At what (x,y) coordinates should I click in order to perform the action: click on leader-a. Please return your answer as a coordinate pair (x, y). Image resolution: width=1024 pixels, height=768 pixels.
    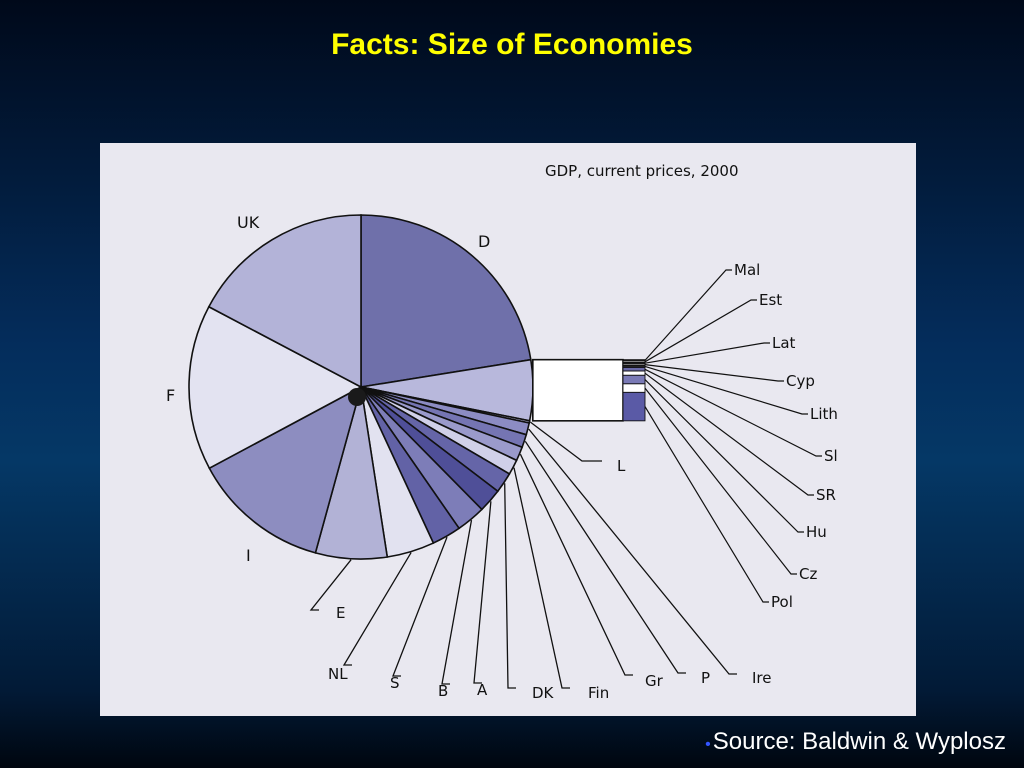
    Looking at the image, I should click on (482, 592).